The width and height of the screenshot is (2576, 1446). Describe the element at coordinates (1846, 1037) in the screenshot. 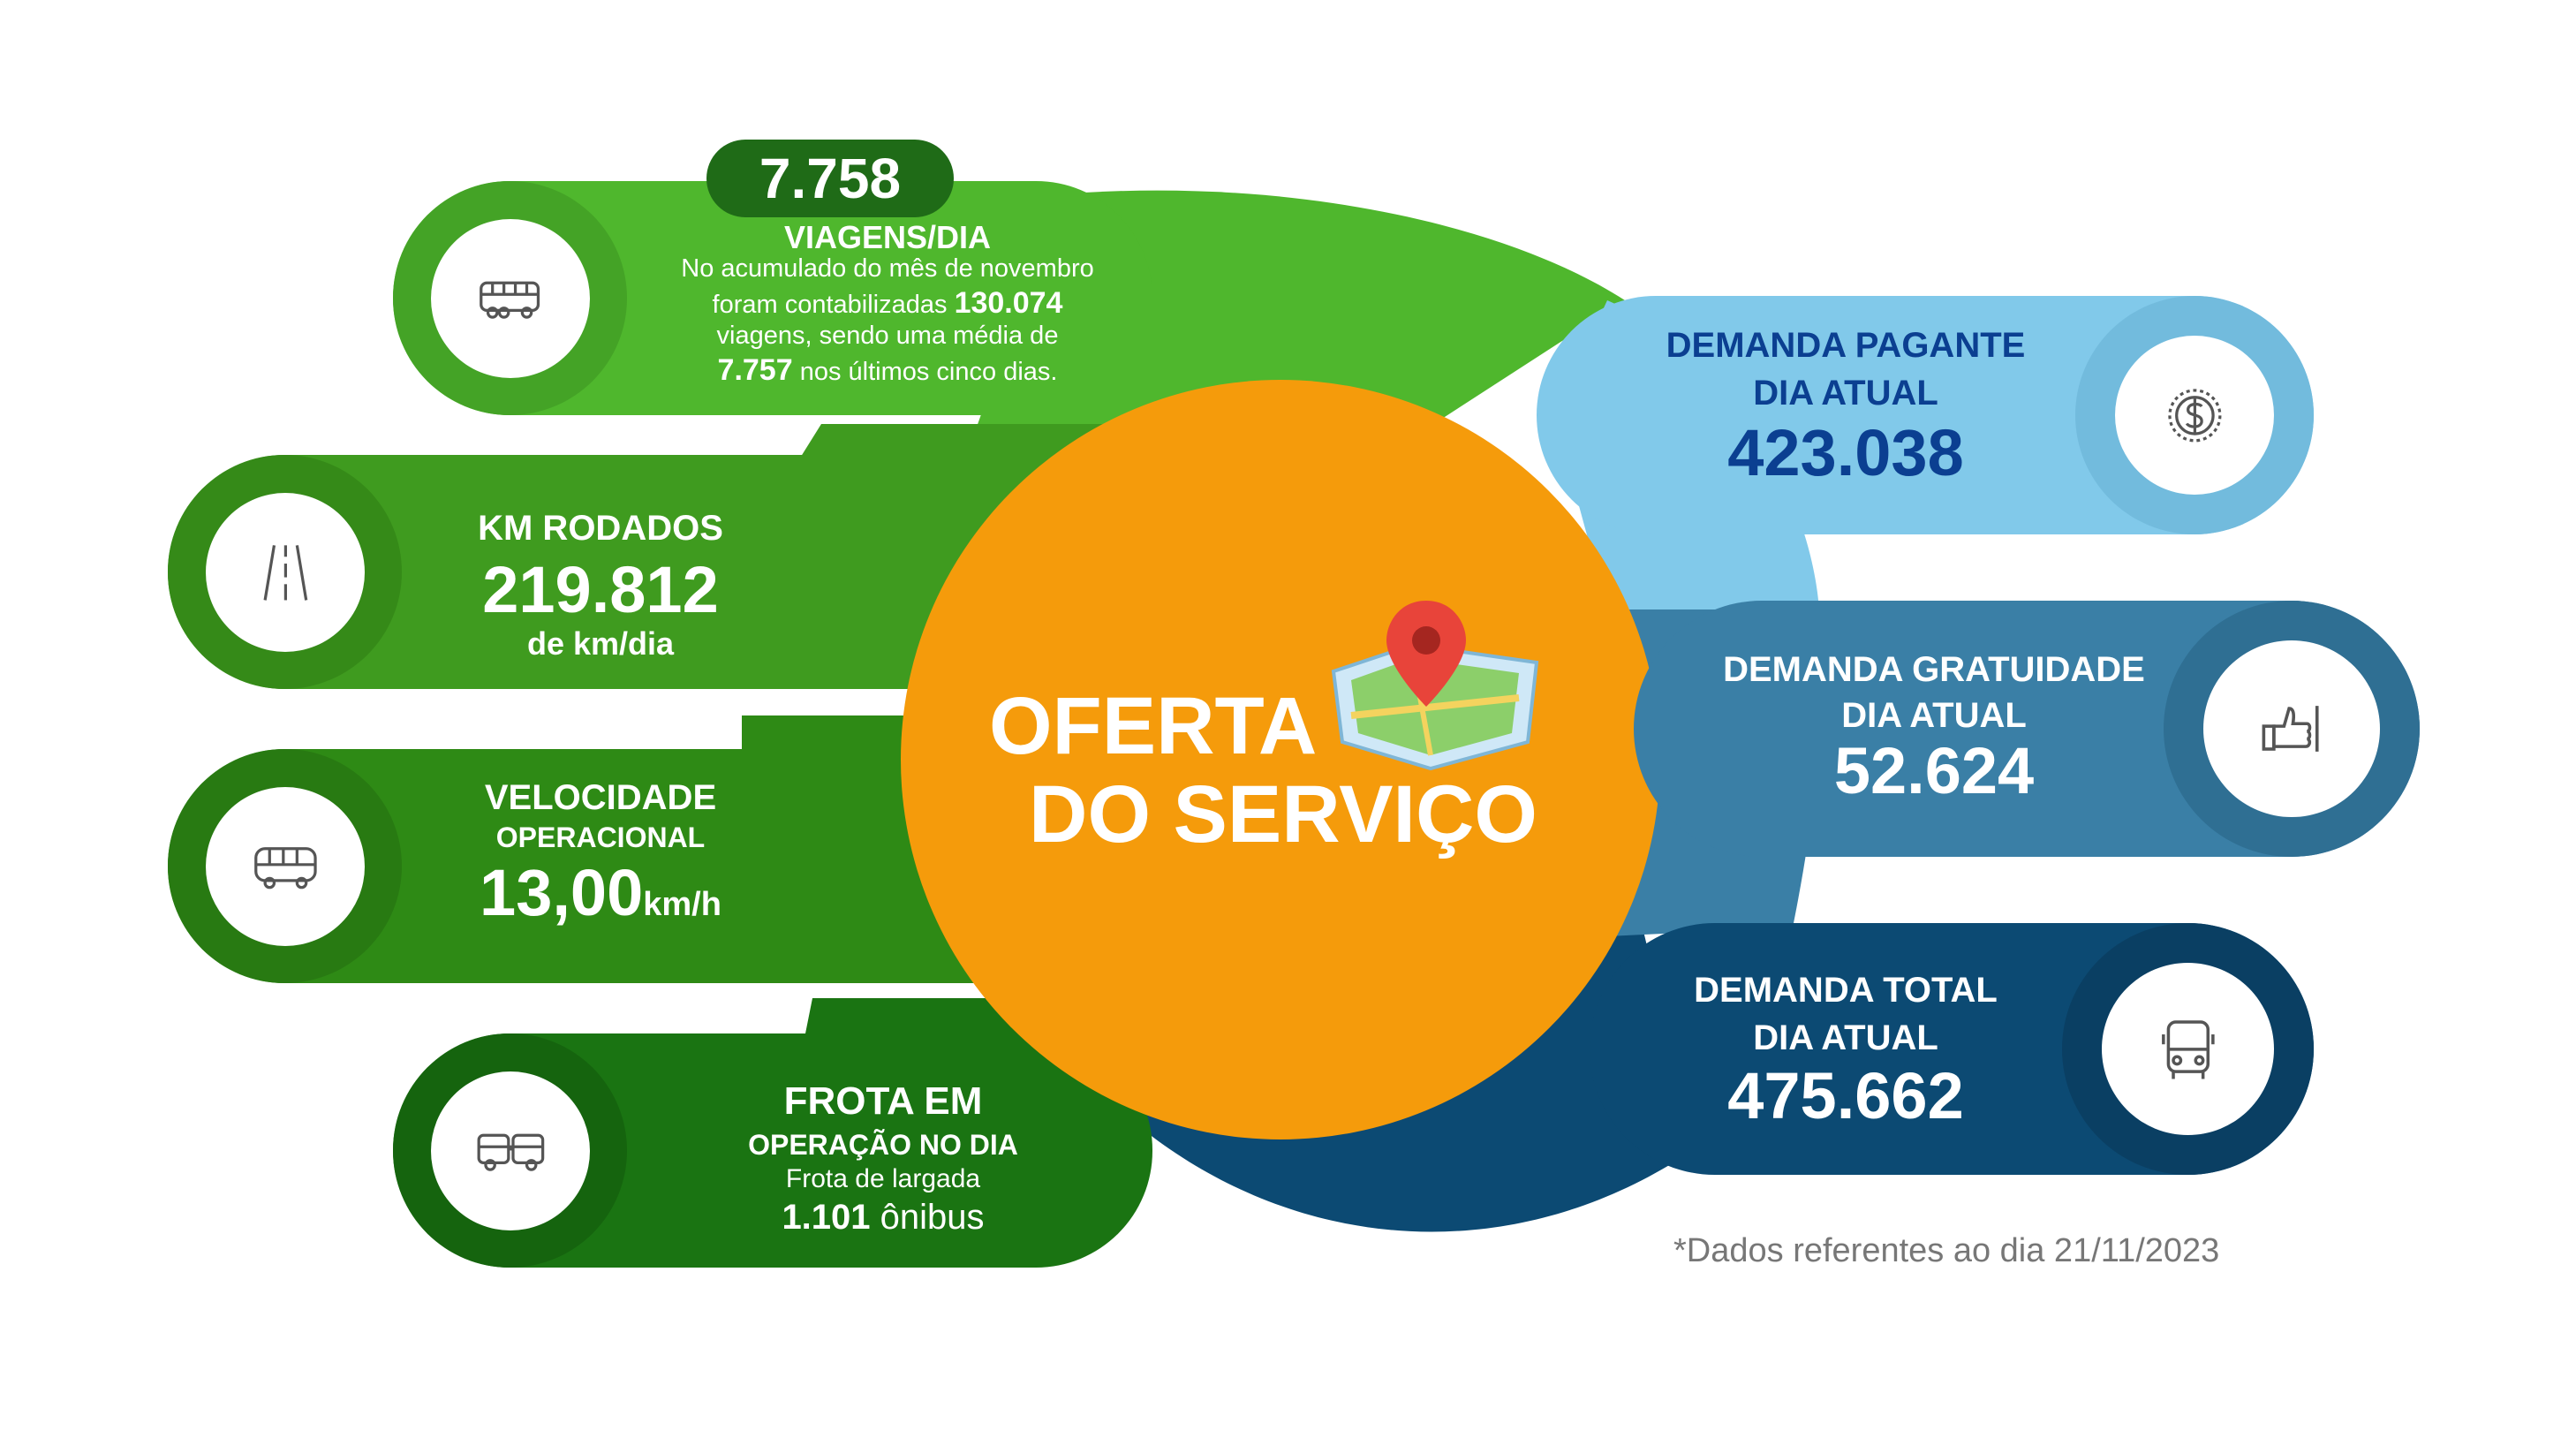

I see `total-label-line2: DIA ATUAL` at that location.